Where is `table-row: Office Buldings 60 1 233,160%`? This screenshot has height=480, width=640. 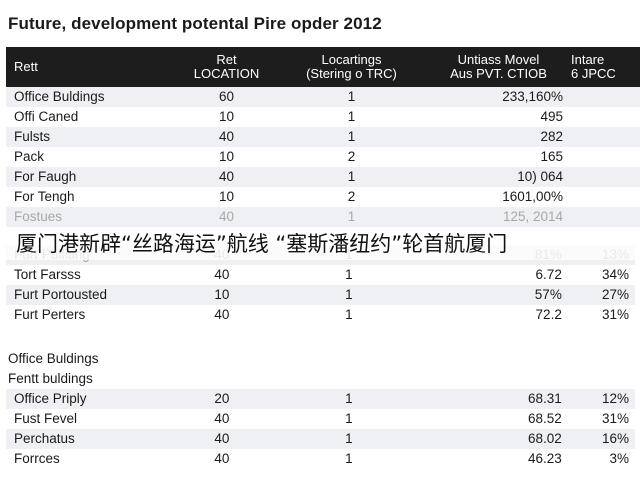 table-row: Office Buldings 60 1 233,160% is located at coordinates (323, 97).